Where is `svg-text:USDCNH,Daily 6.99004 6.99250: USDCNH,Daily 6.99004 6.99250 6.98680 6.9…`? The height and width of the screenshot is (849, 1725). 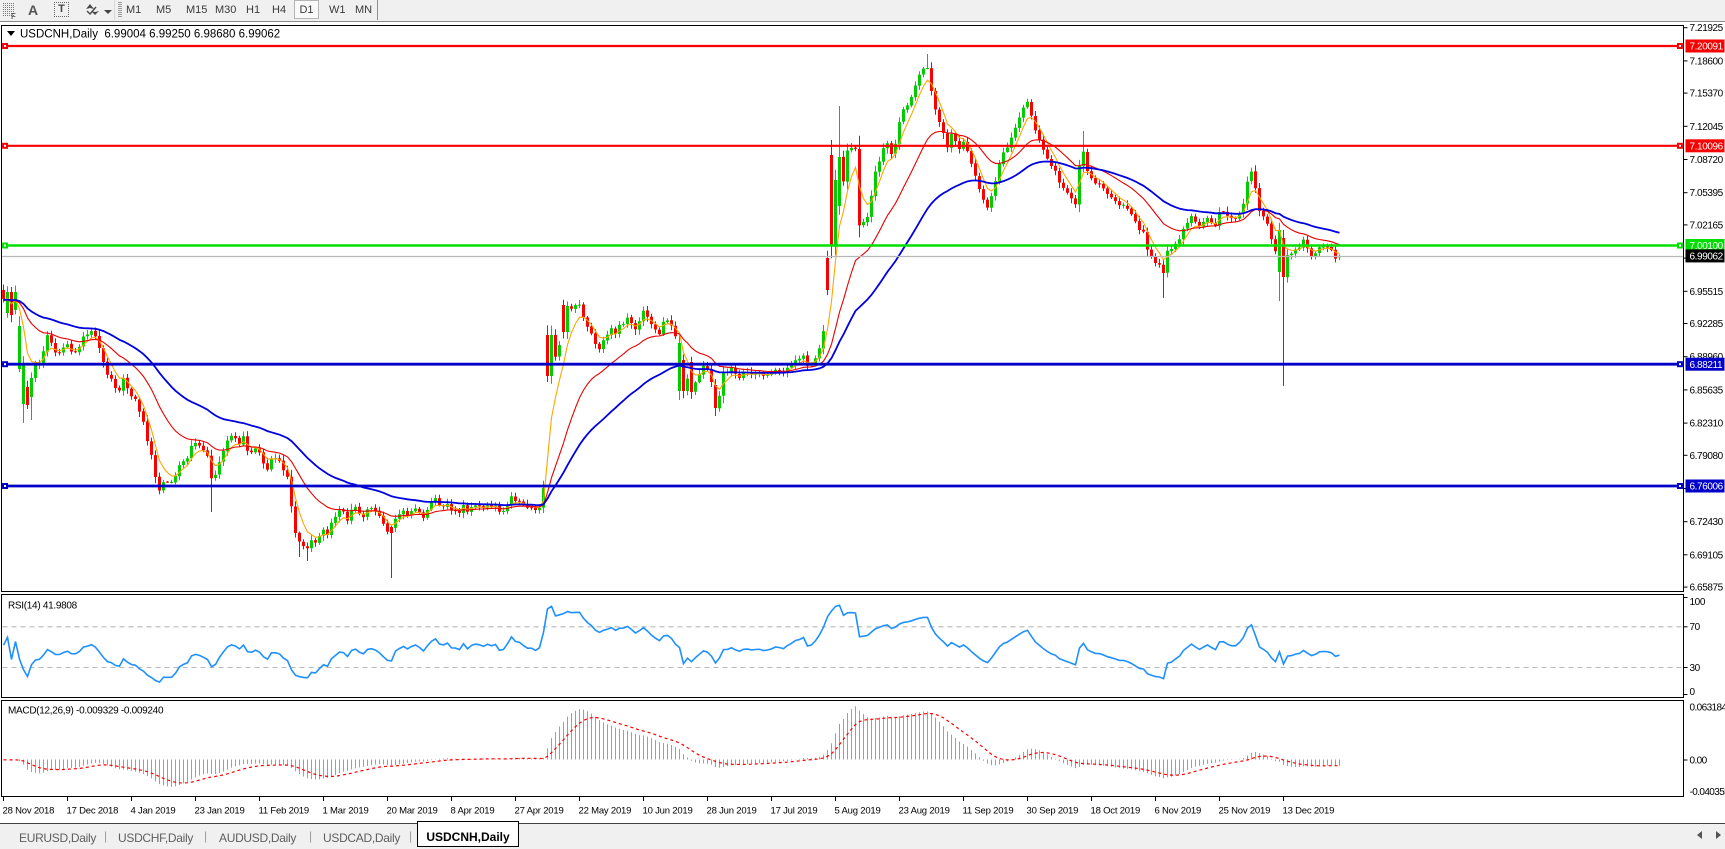
svg-text:USDCNH,Daily 6.99004 6.99250: USDCNH,Daily 6.99004 6.99250 6.98680 6.9… is located at coordinates (150, 35).